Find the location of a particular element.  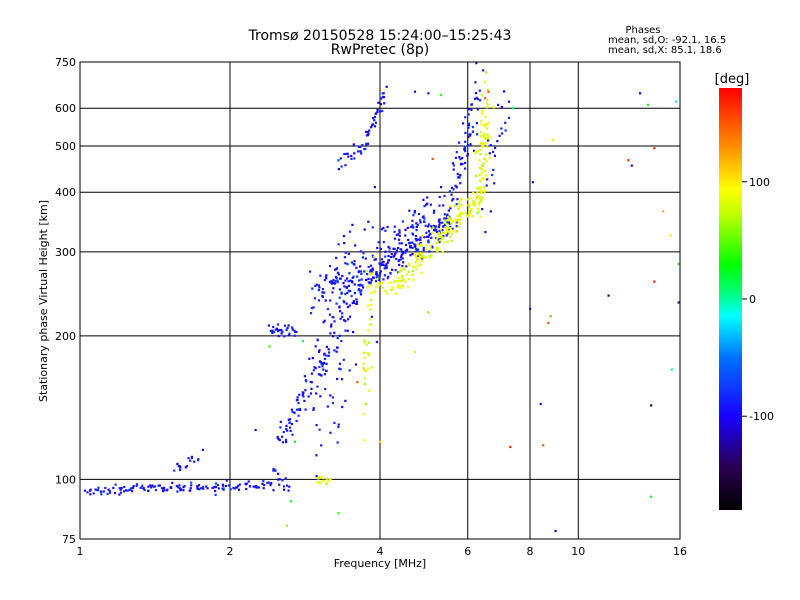

x-tick-label: 6 is located at coordinates (467, 551).